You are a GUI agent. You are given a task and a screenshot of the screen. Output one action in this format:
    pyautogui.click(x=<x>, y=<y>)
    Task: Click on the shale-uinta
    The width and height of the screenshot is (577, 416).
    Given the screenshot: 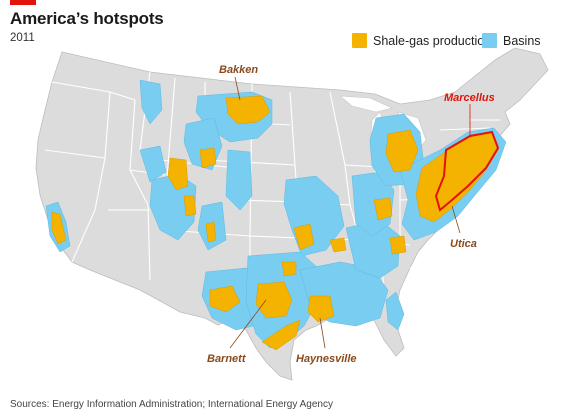 What is the action you would take?
    pyautogui.click(x=211, y=232)
    